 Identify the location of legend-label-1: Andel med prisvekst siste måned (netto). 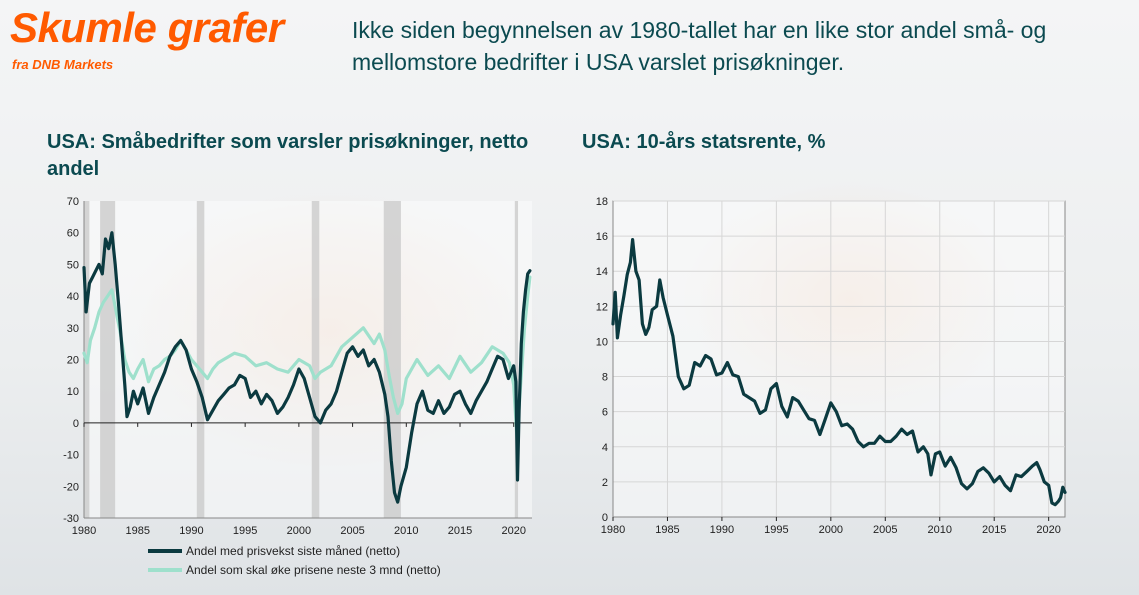
(293, 551).